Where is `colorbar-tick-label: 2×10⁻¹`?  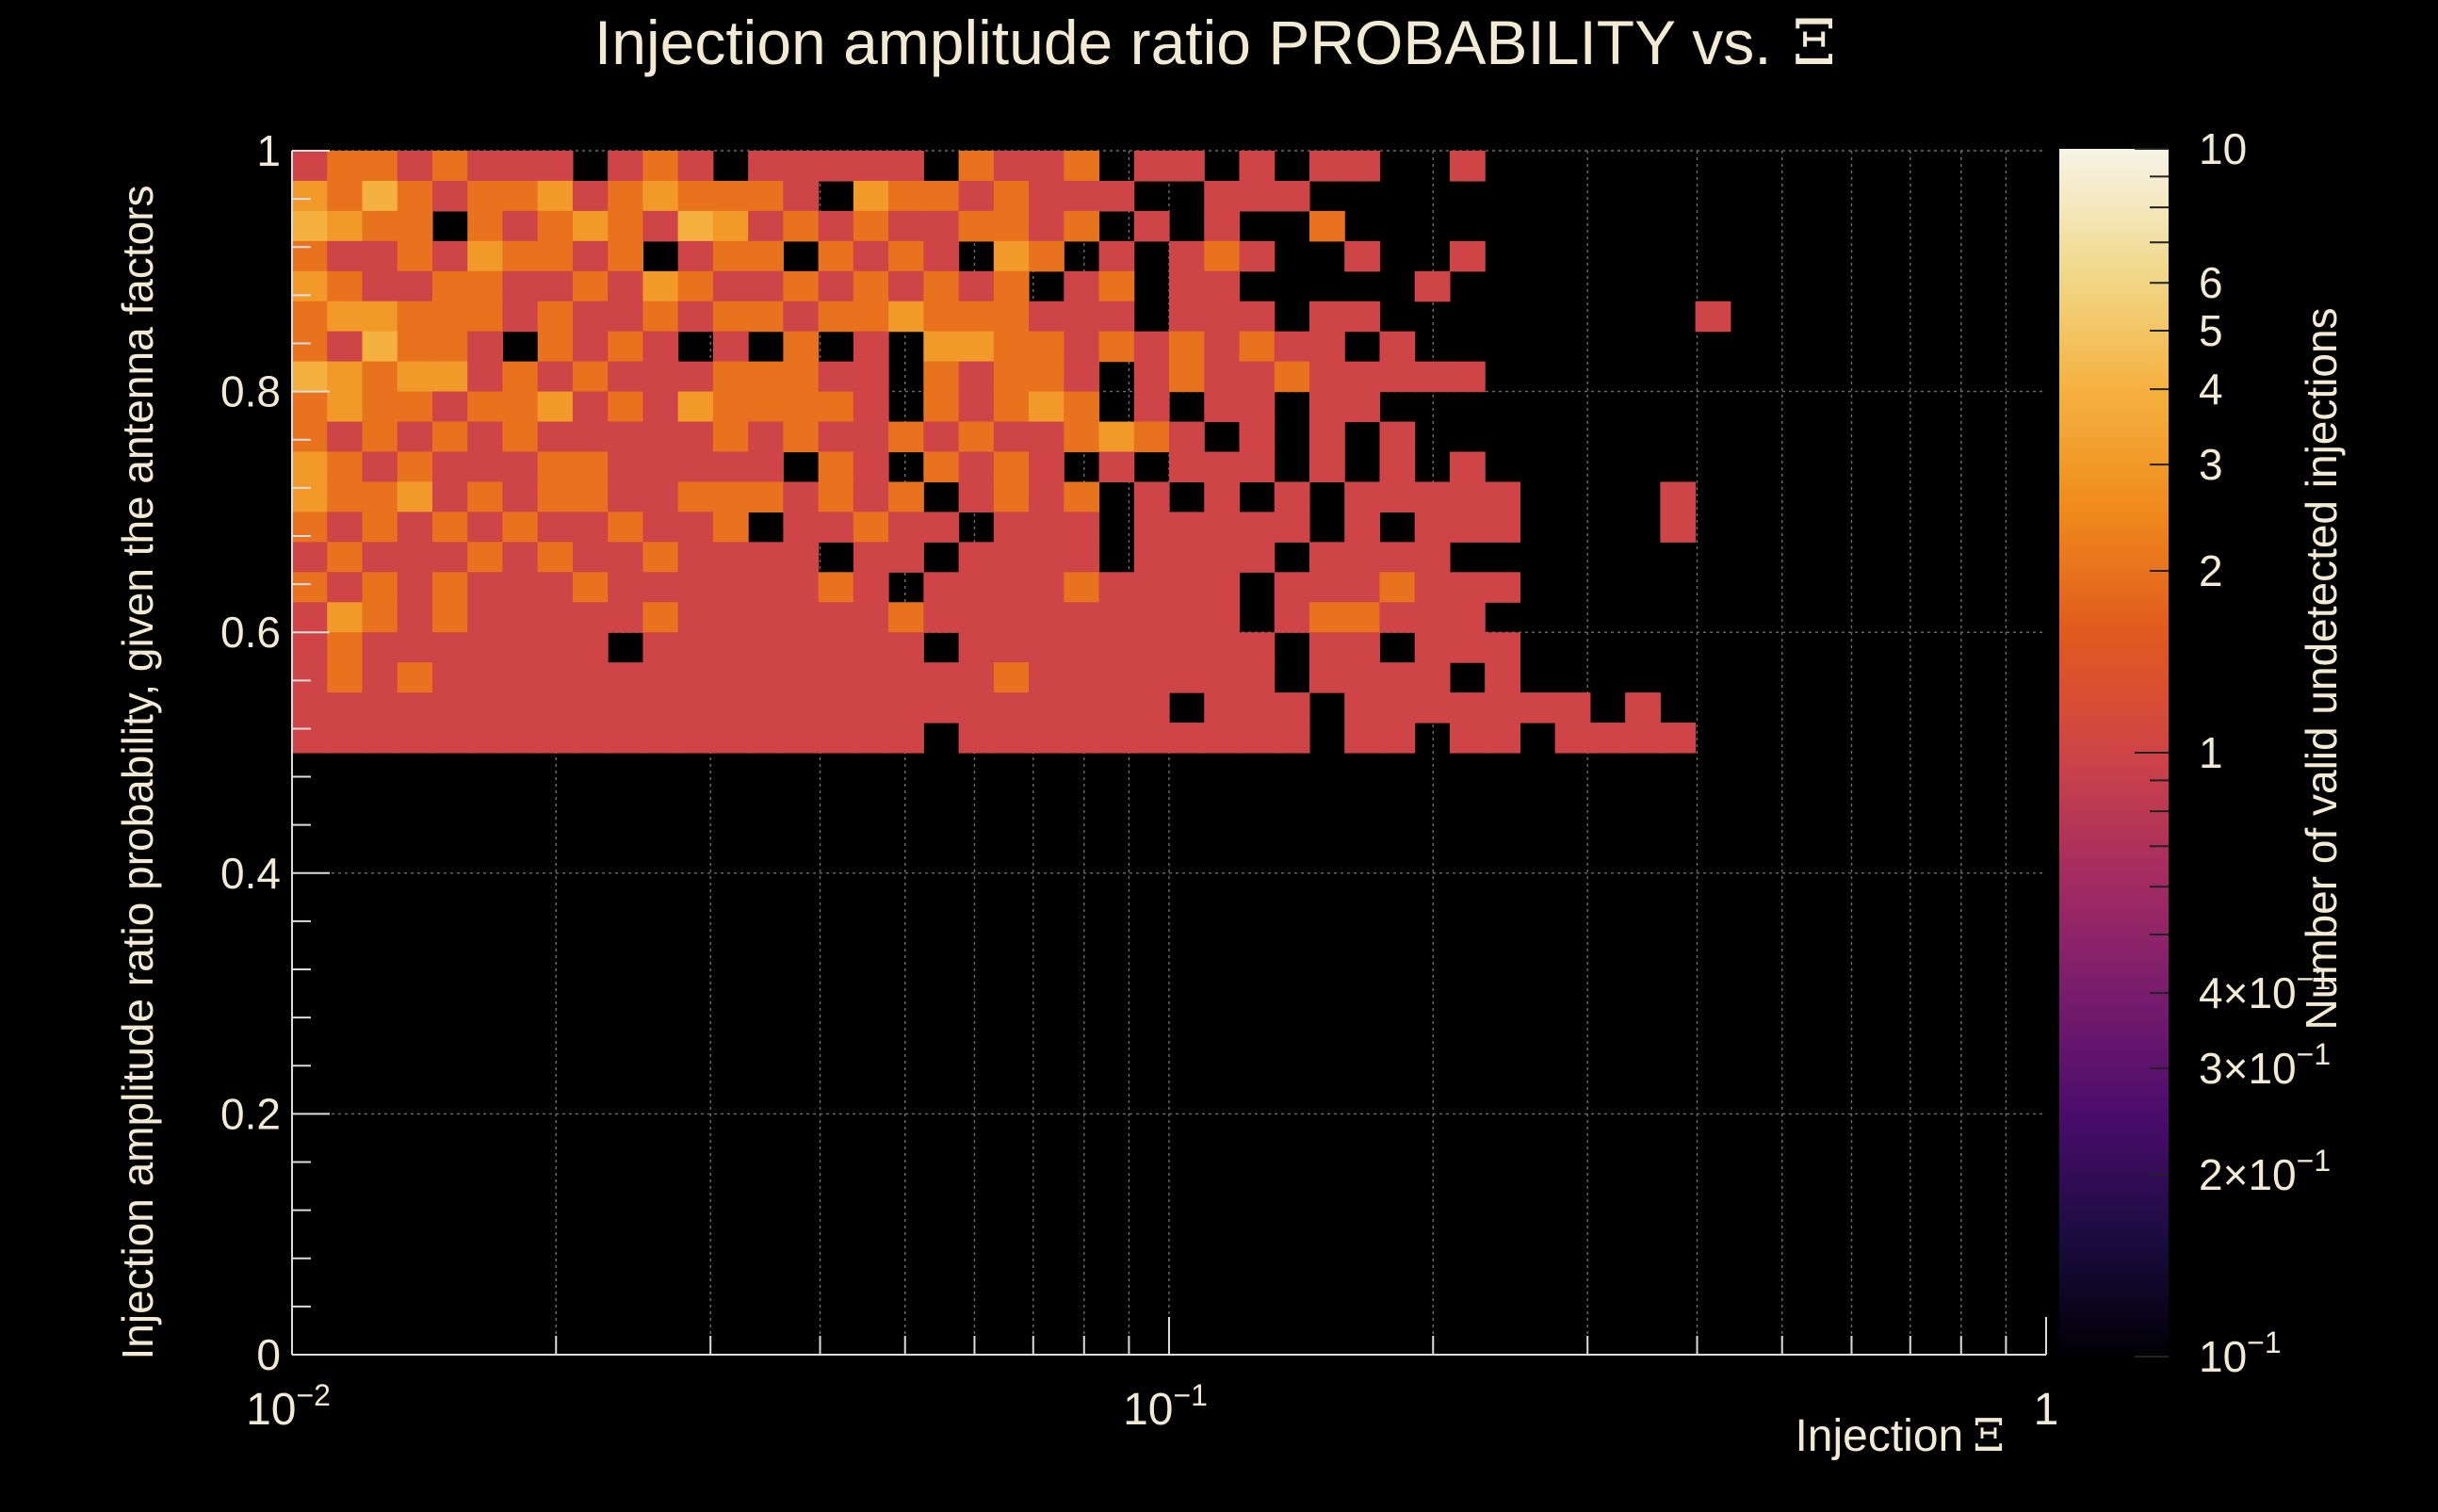
colorbar-tick-label: 2×10⁻¹ is located at coordinates (2265, 1171).